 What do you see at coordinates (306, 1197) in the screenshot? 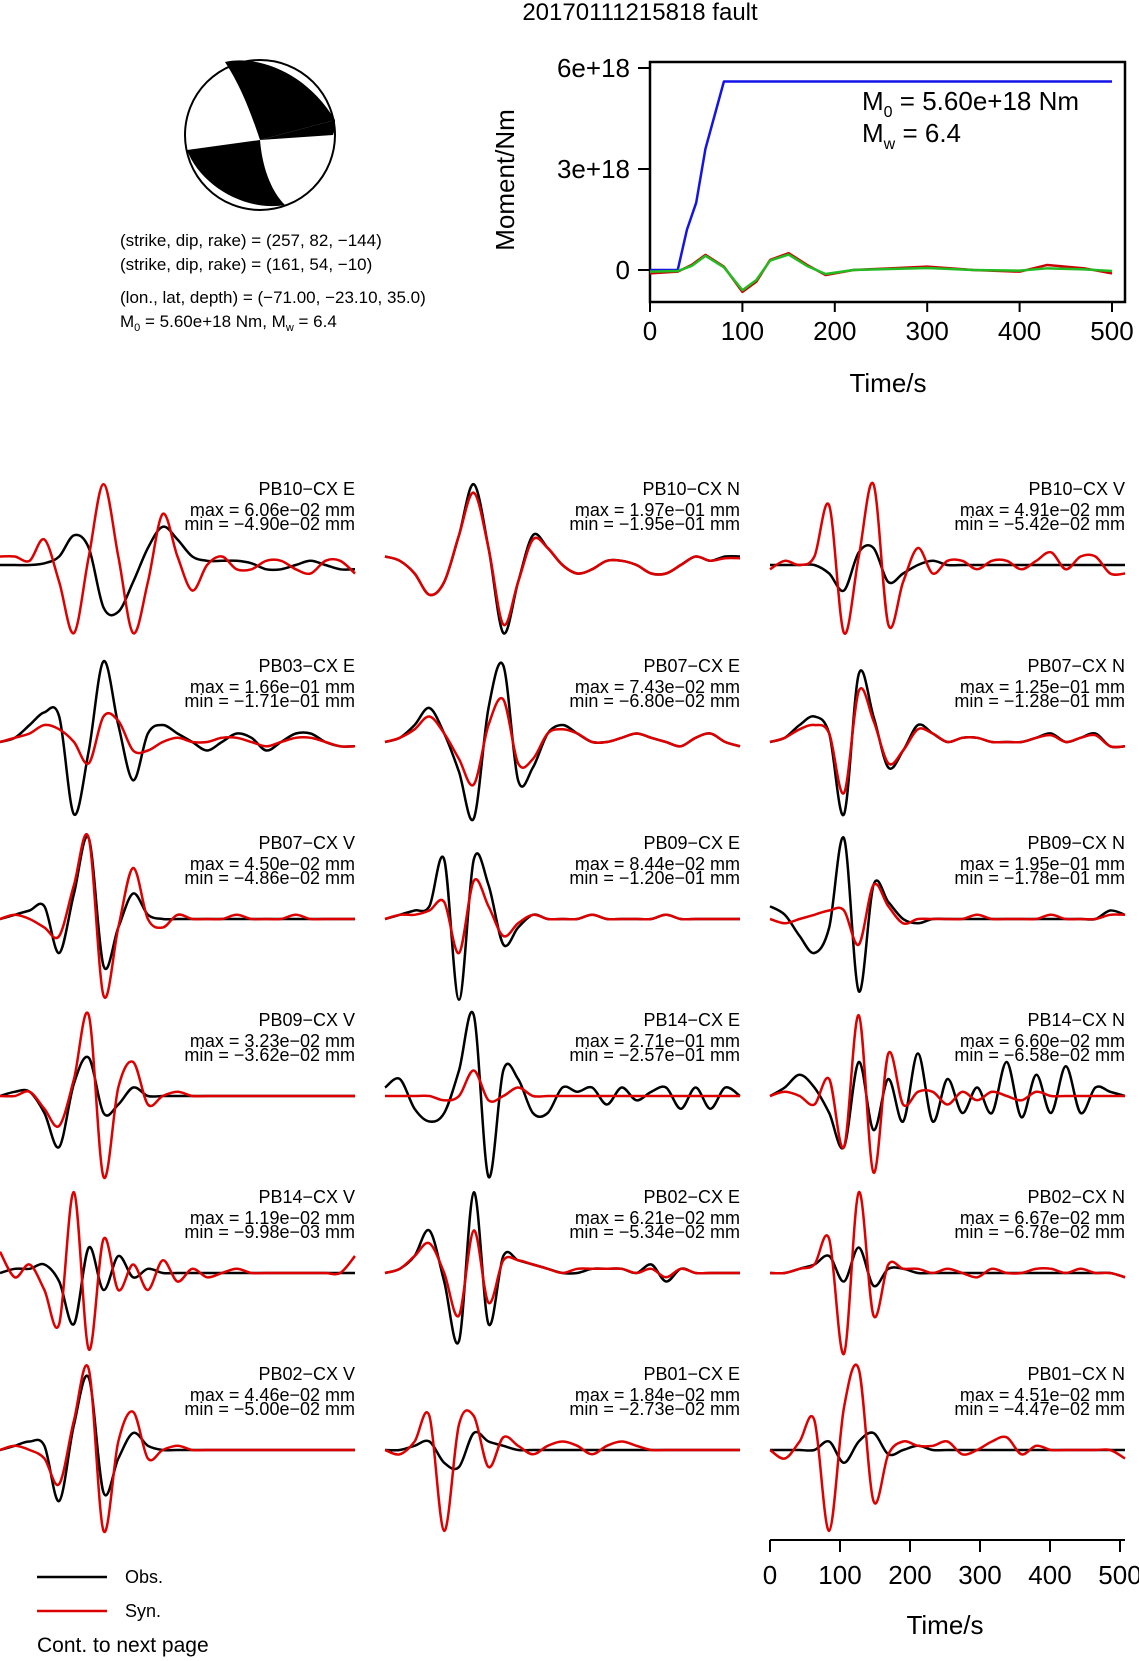
I see `station-label: PB14−CX V` at bounding box center [306, 1197].